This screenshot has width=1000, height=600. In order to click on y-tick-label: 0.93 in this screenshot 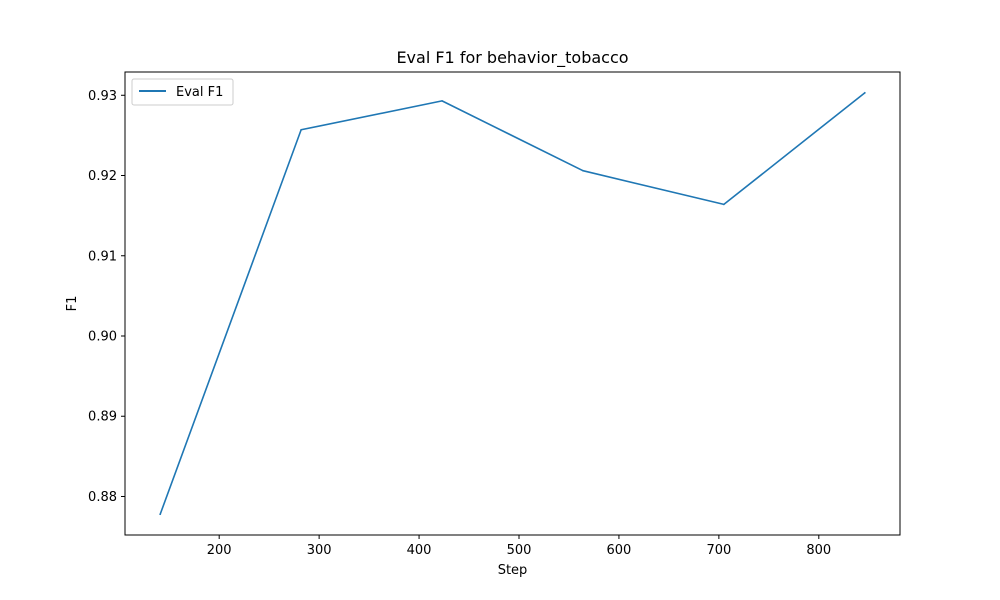, I will do `click(102, 96)`.